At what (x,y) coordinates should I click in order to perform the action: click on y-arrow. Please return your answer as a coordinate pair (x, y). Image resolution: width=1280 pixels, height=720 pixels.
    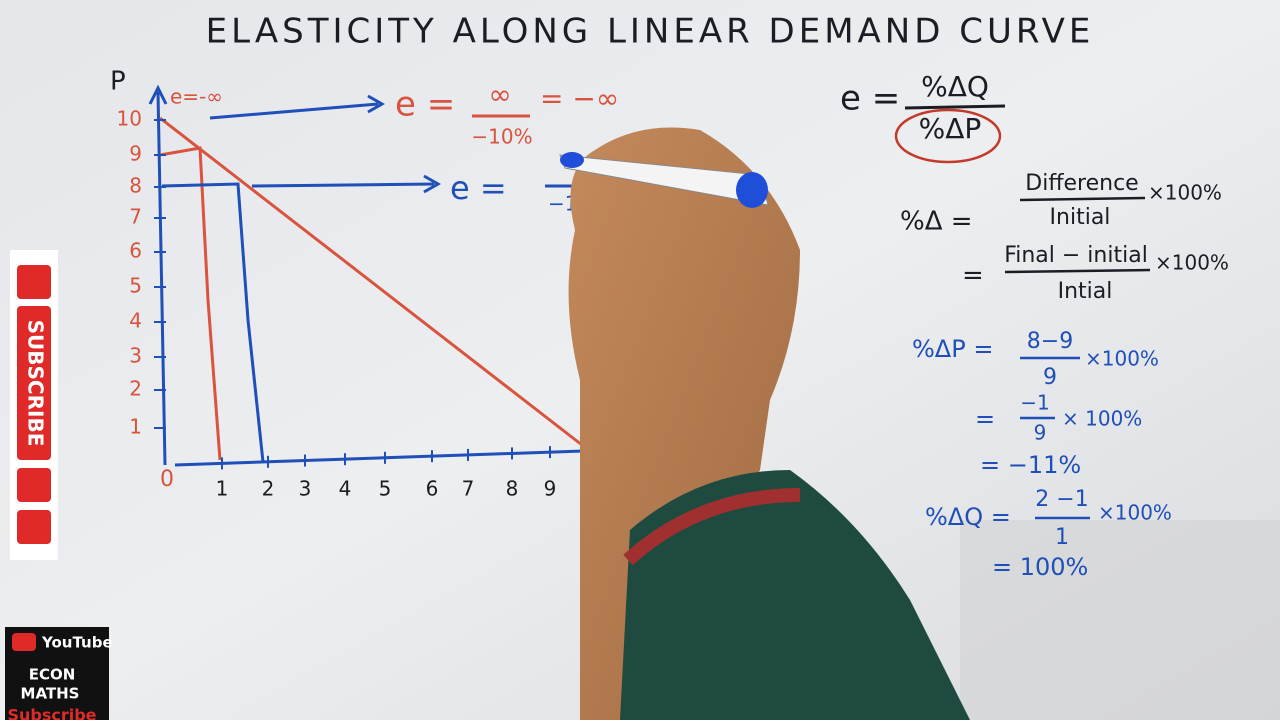
    Looking at the image, I should click on (158, 94).